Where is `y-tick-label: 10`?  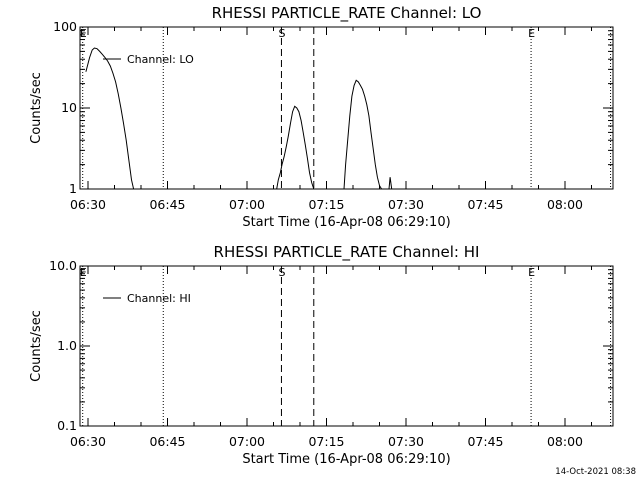 y-tick-label: 10 is located at coordinates (69, 107).